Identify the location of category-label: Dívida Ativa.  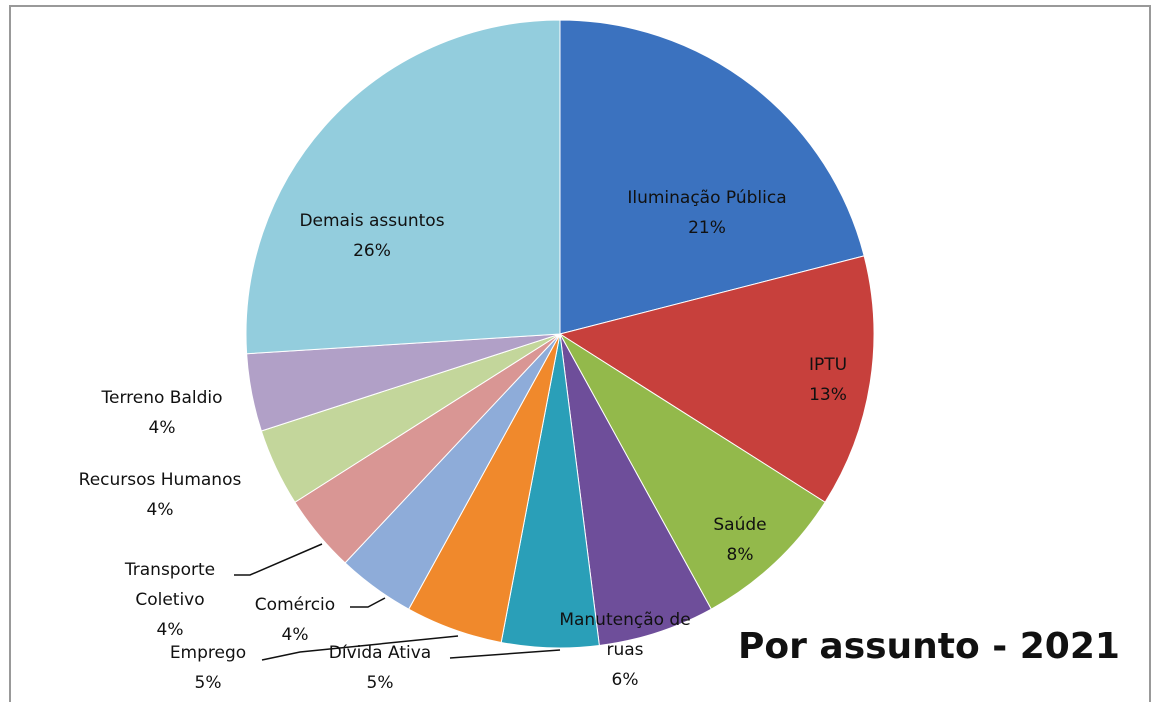
(380, 653).